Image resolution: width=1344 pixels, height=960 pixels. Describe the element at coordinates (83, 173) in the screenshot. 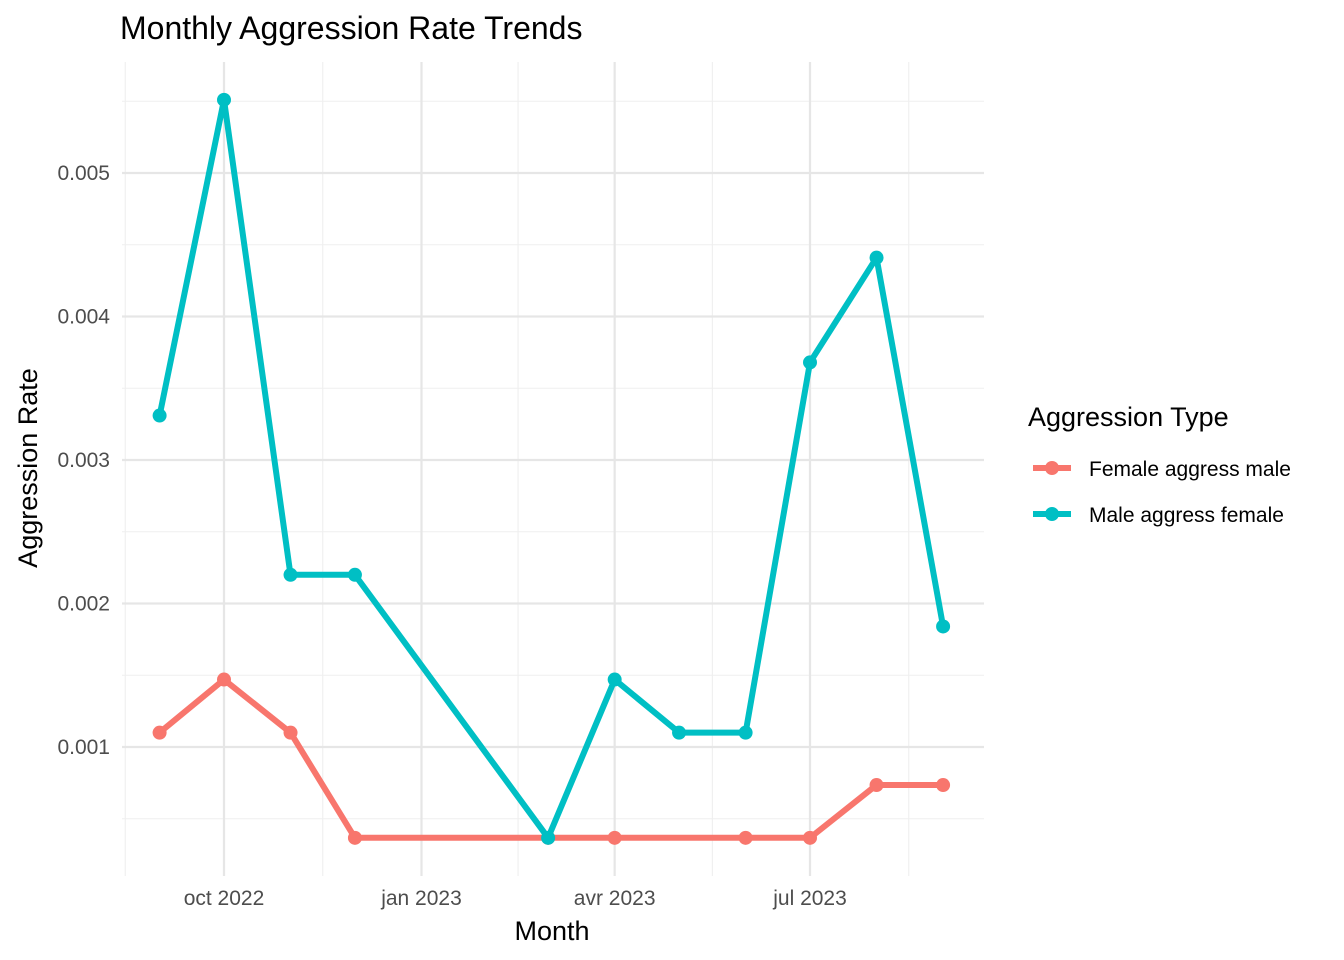

I see `y-tick-label: 0.005` at that location.